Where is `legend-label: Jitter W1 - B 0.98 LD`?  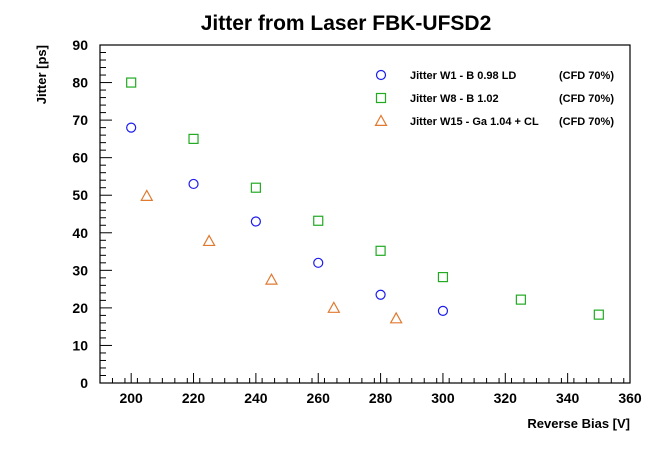
legend-label: Jitter W1 - B 0.98 LD is located at coordinates (463, 76).